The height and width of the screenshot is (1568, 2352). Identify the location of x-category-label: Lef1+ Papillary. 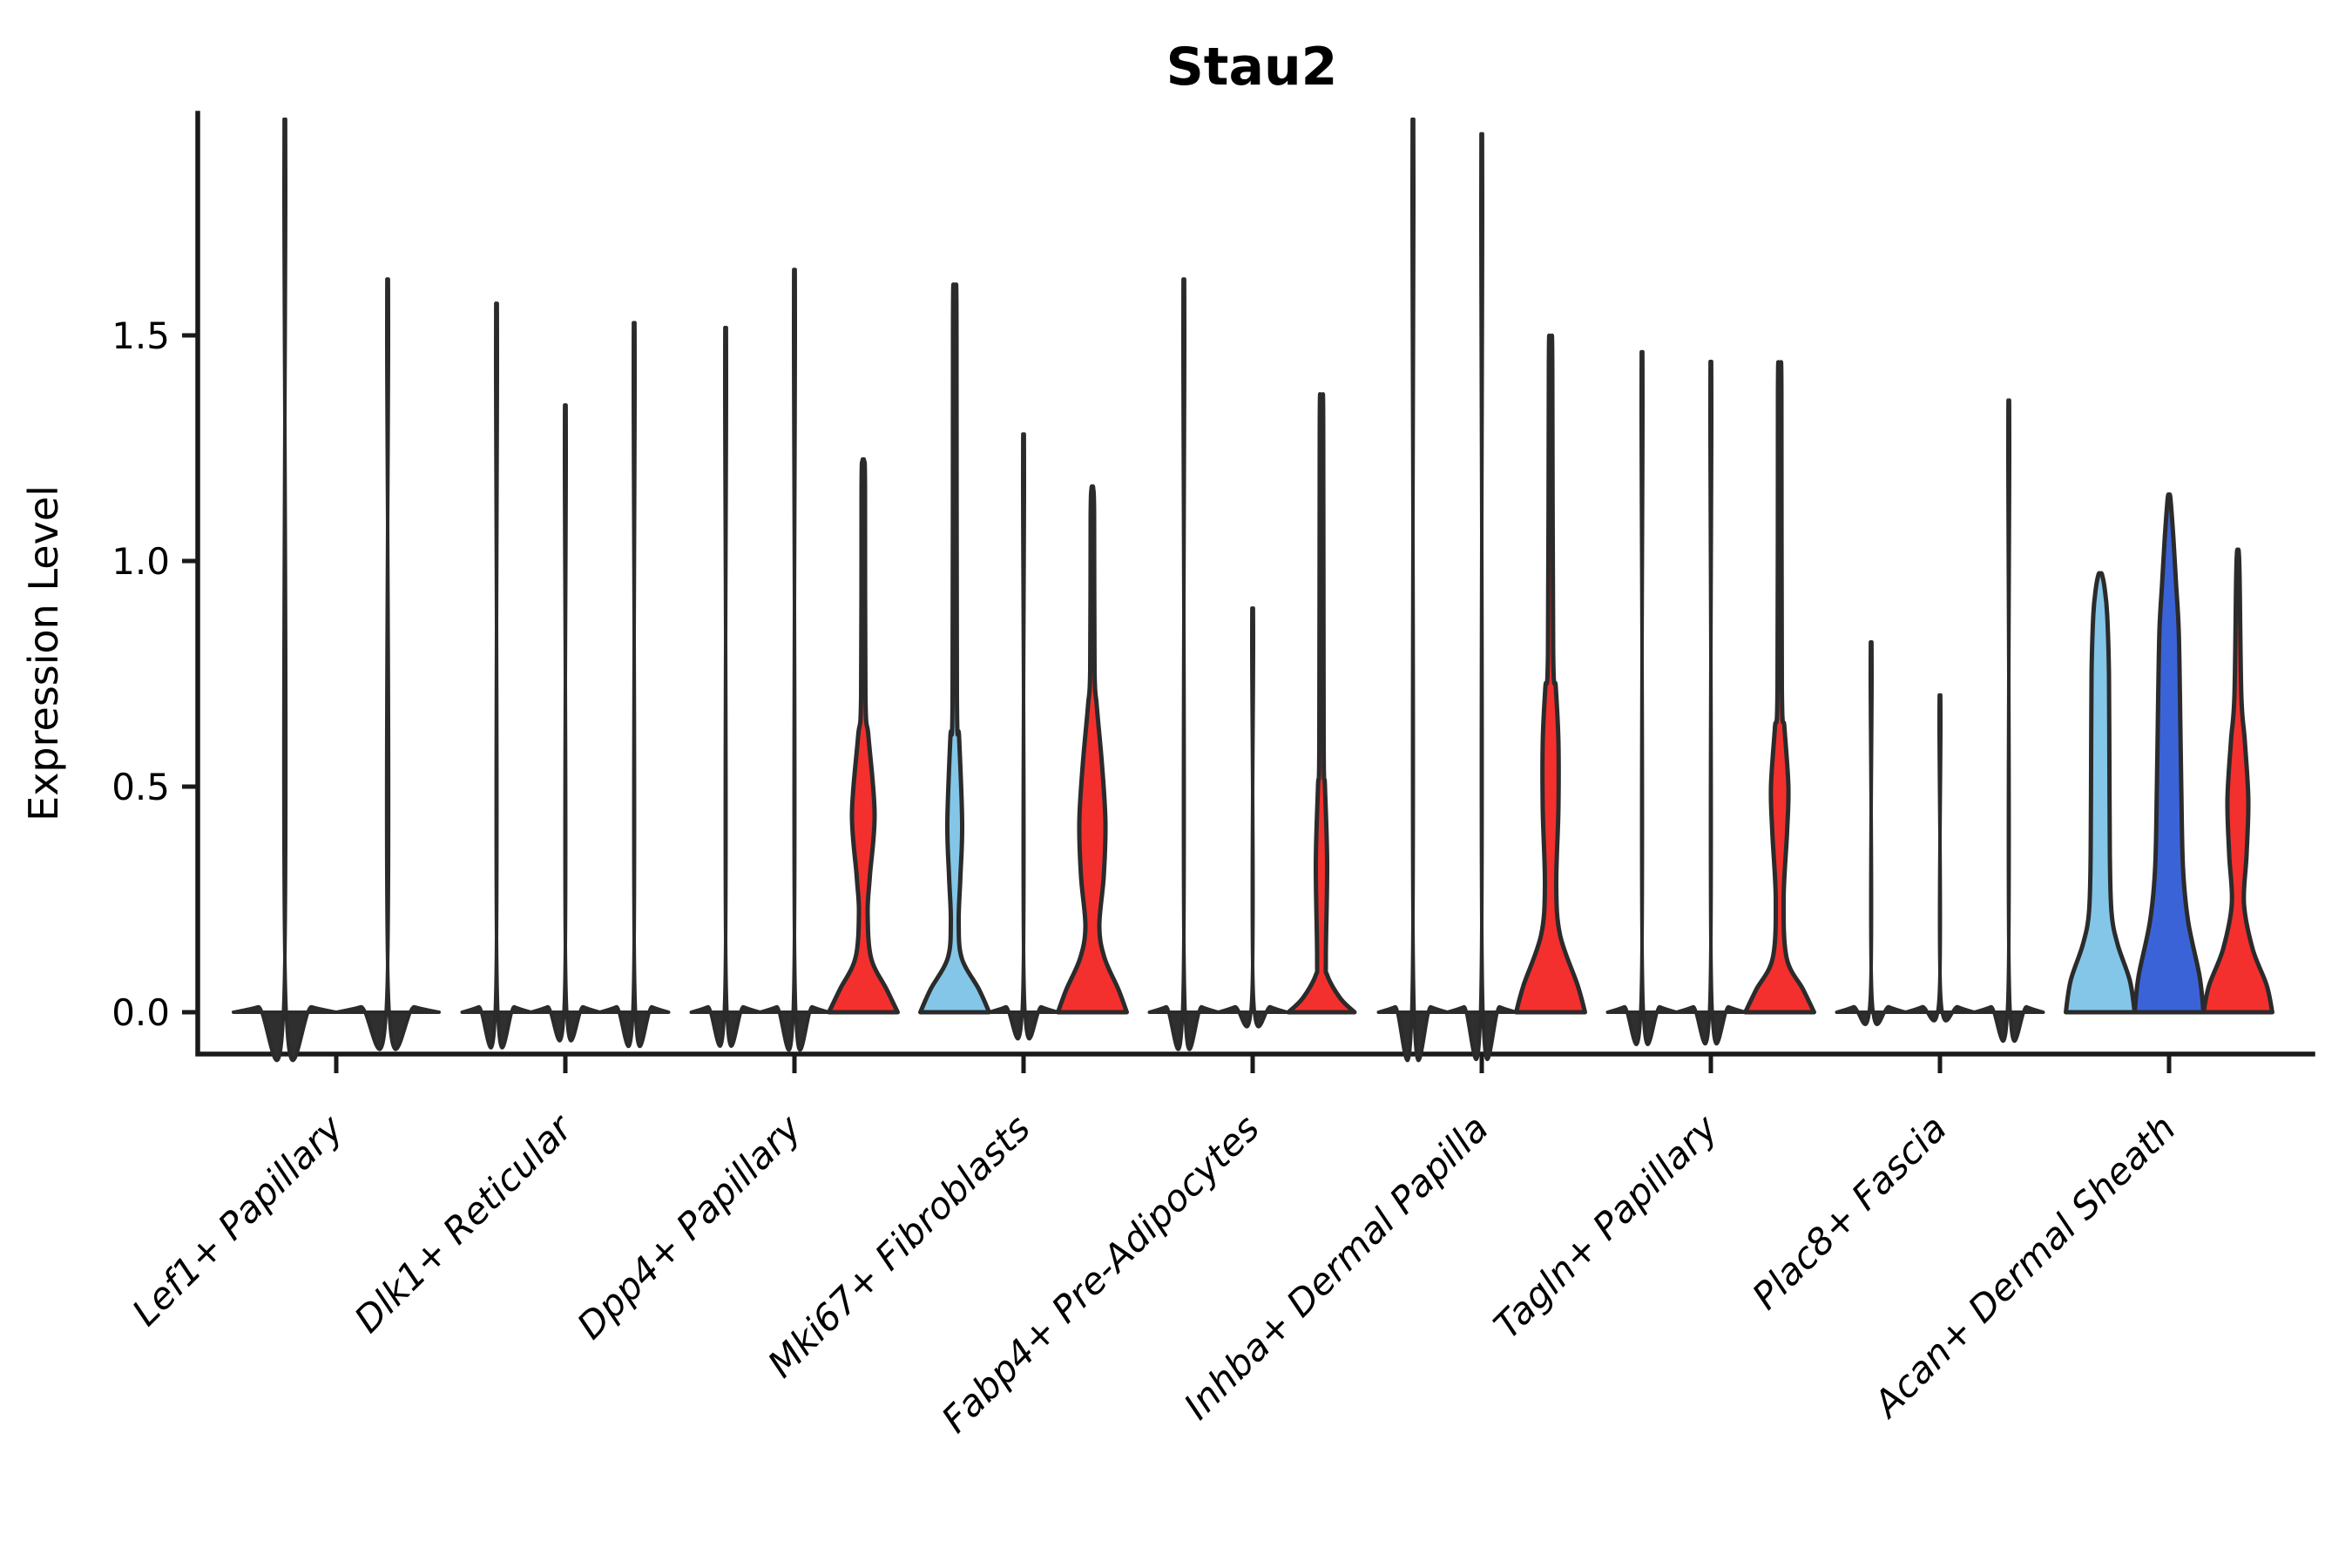
(238, 1221).